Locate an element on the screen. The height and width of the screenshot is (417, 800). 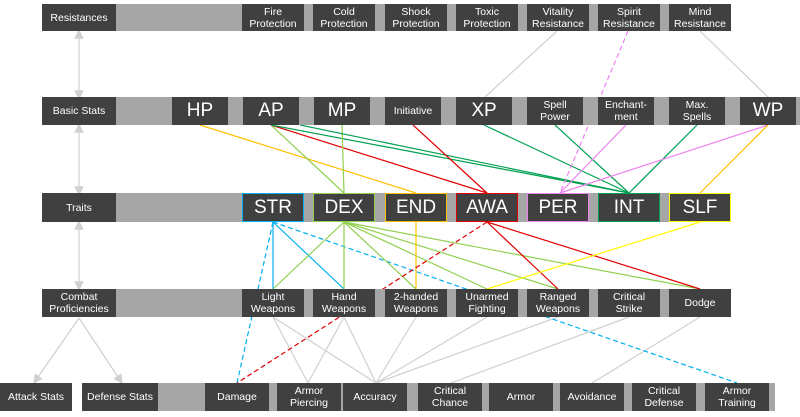
stat-box: Shock Protection is located at coordinates (416, 17).